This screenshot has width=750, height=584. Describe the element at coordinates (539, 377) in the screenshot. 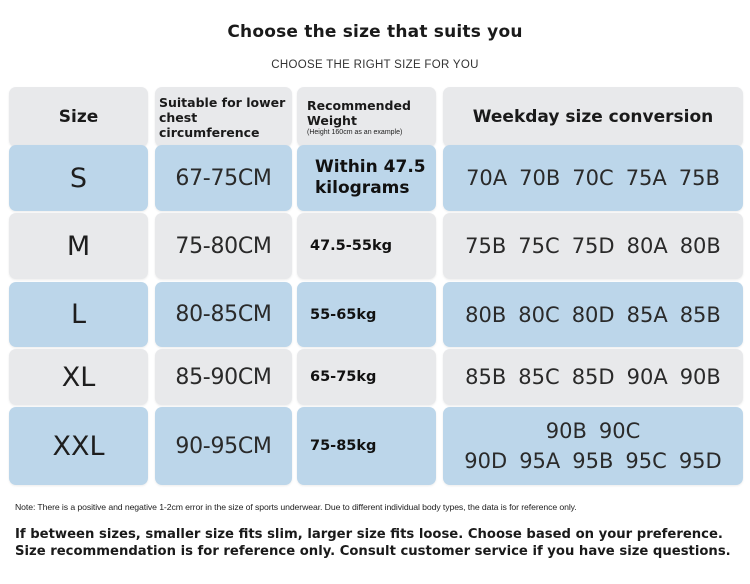

I see `conversion-value: 85C` at that location.